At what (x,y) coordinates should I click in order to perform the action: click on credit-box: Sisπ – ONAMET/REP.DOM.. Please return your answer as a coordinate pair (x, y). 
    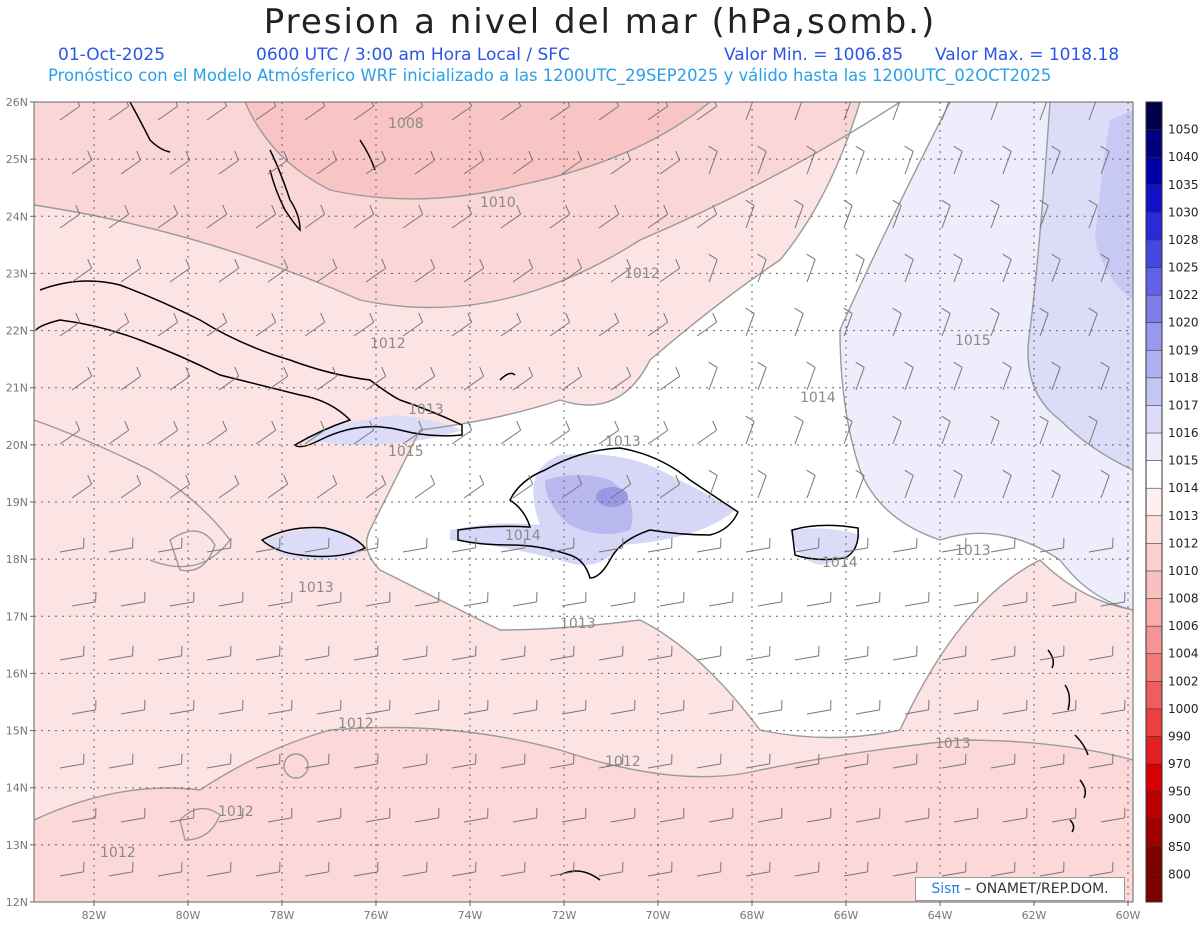
    Looking at the image, I should click on (1020, 889).